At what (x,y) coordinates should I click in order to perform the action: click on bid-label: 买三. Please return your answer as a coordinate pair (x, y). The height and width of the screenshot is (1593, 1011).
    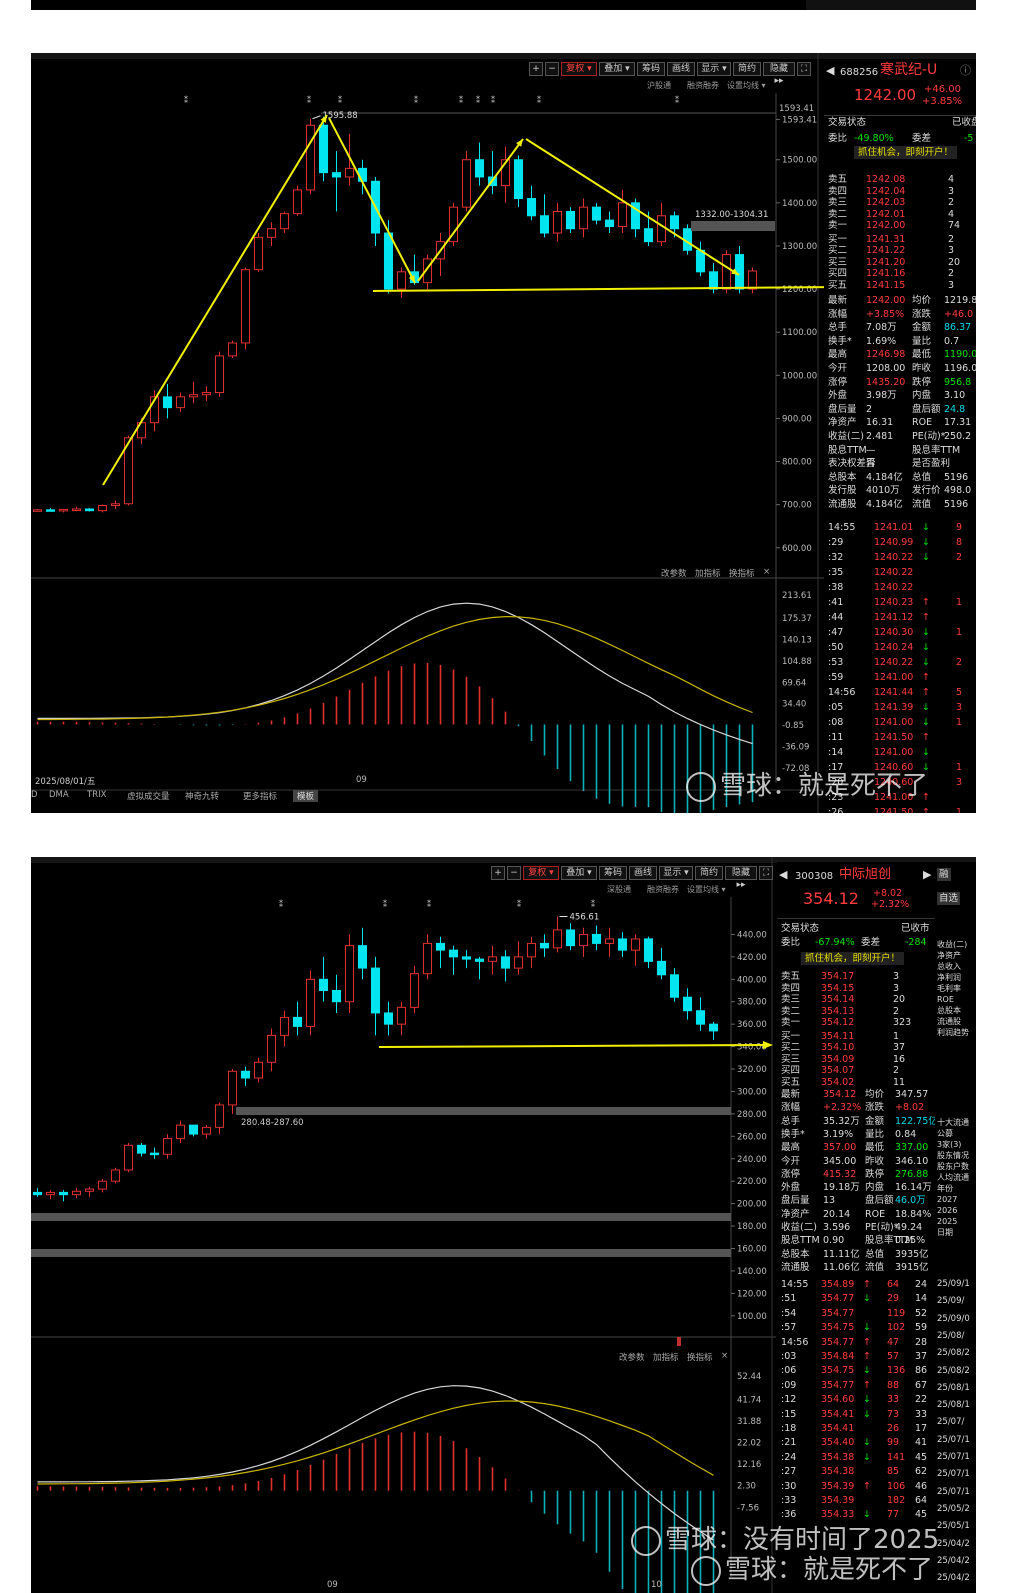
    Looking at the image, I should click on (838, 262).